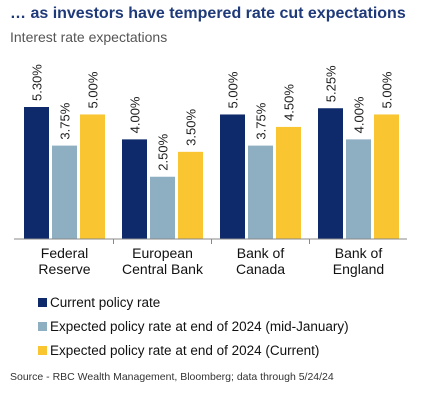 The width and height of the screenshot is (421, 406). What do you see at coordinates (260, 269) in the screenshot?
I see `category-label-2-line-1: Canada` at bounding box center [260, 269].